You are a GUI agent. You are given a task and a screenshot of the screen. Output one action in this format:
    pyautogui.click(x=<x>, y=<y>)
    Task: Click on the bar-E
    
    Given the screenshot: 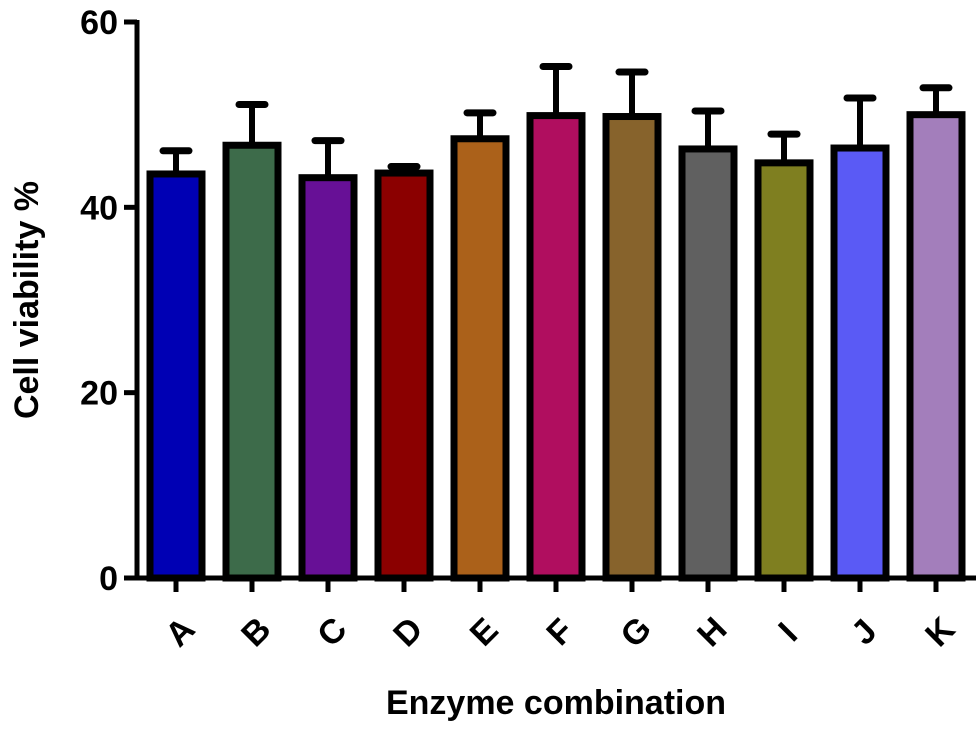 What is the action you would take?
    pyautogui.click(x=480, y=345)
    